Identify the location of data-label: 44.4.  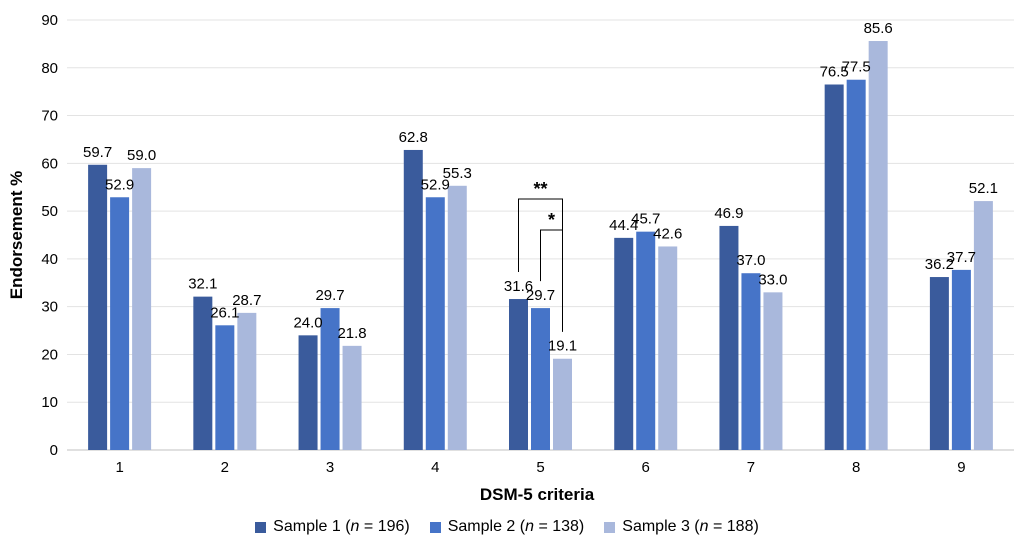
(623, 225).